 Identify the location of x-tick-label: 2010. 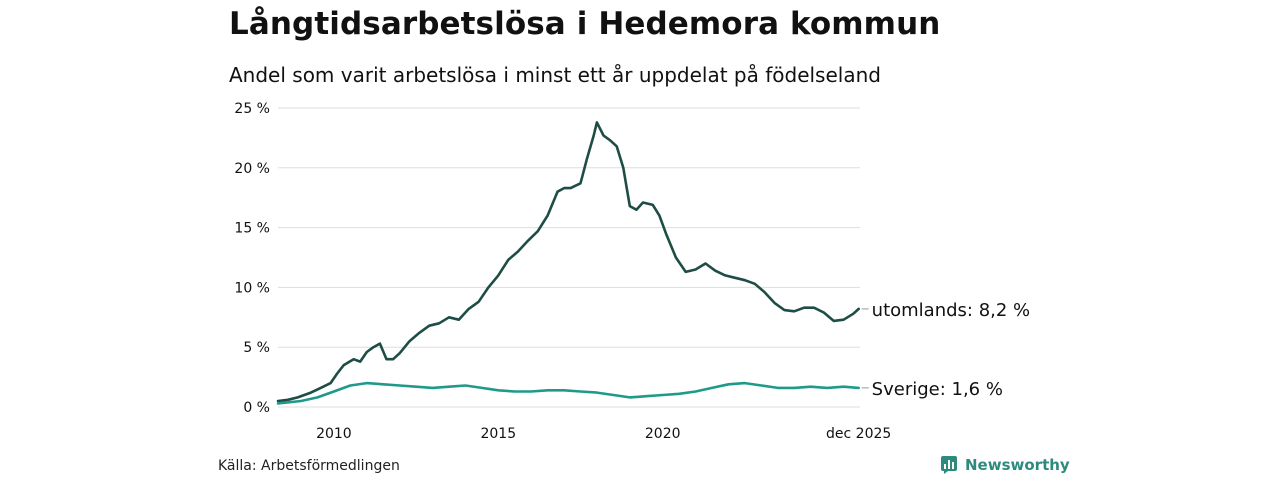
(334, 434).